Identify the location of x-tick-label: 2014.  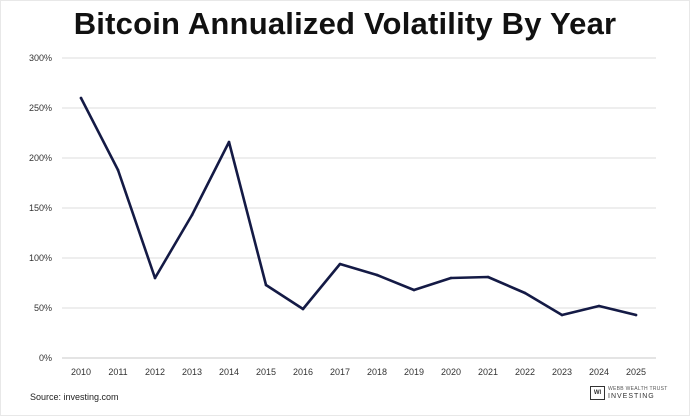
(229, 372).